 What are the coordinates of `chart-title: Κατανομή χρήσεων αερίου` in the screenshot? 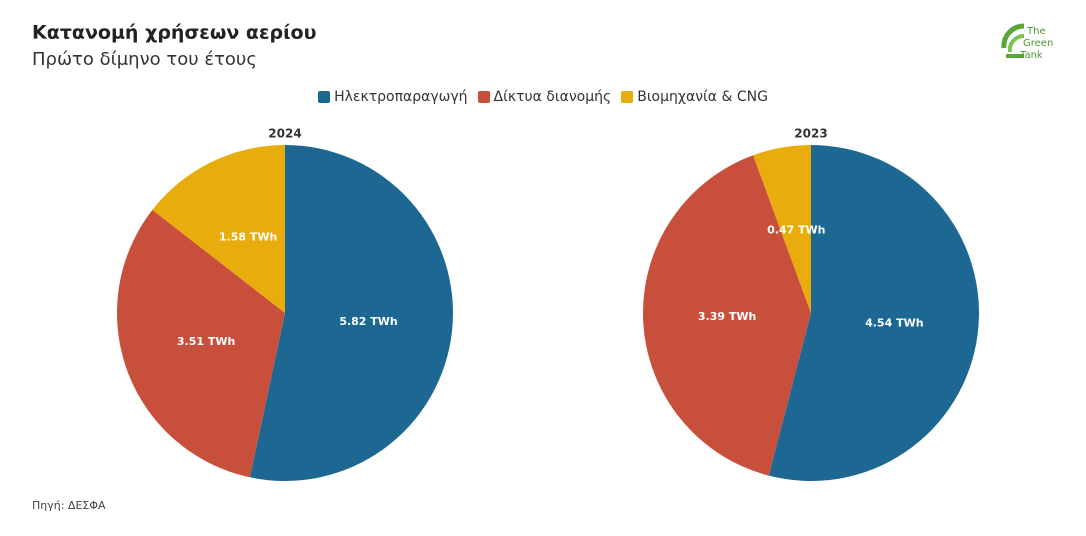 It's located at (174, 33).